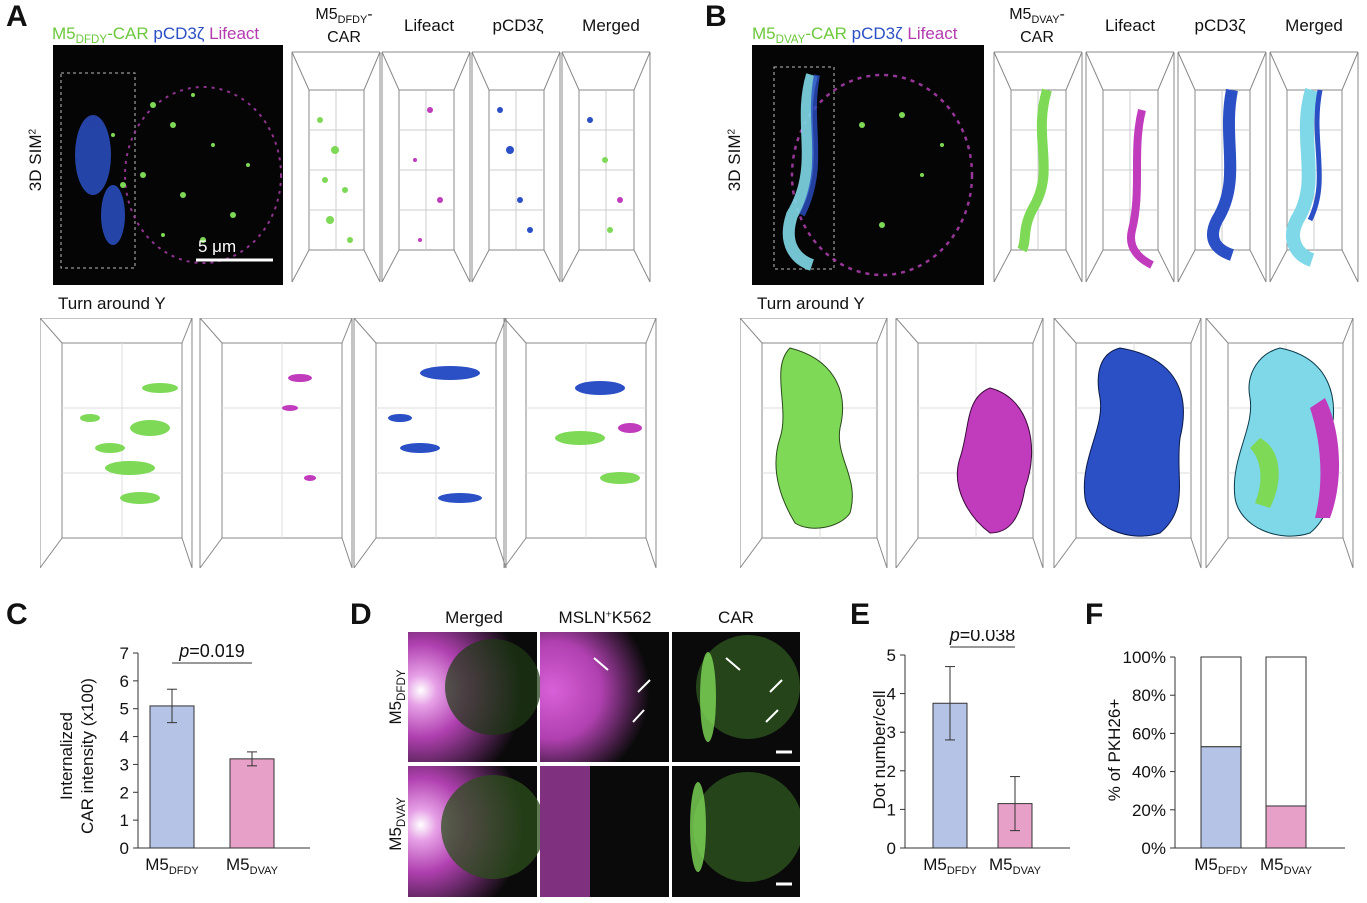 The width and height of the screenshot is (1367, 903). What do you see at coordinates (873, 171) in the screenshot?
I see `panel-b-sim-svg` at bounding box center [873, 171].